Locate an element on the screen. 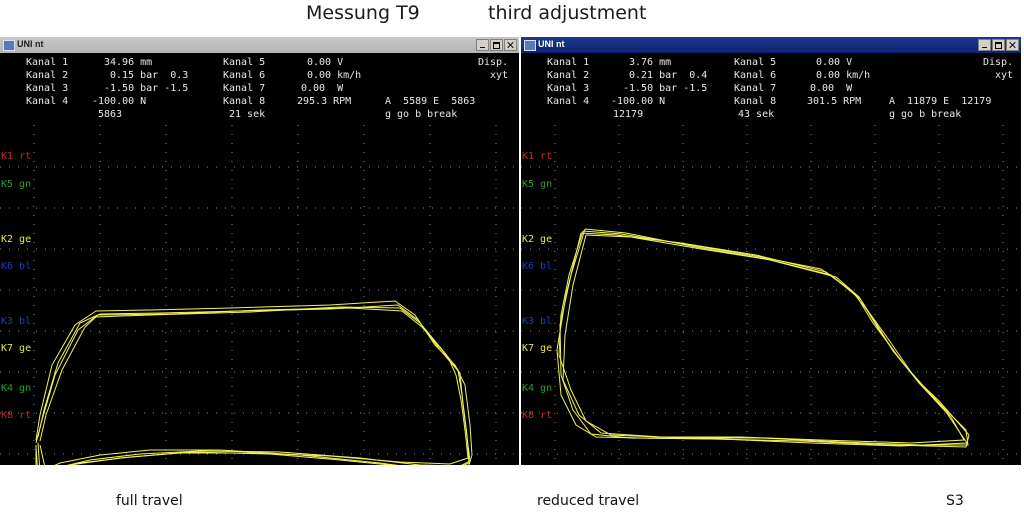 This screenshot has height=524, width=1024. caption-setting: S3 is located at coordinates (955, 501).